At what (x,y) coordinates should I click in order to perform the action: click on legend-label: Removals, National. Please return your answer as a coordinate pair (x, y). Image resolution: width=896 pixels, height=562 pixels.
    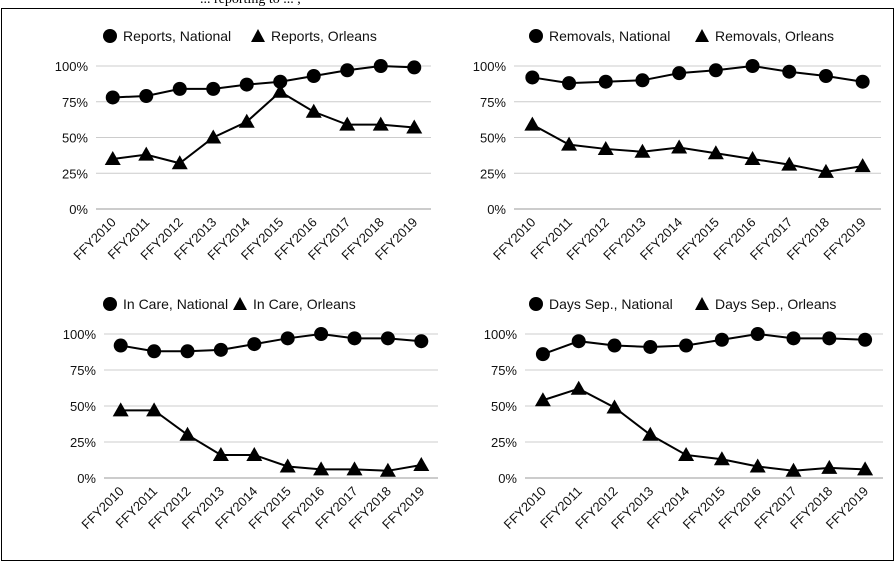
    Looking at the image, I should click on (609, 36).